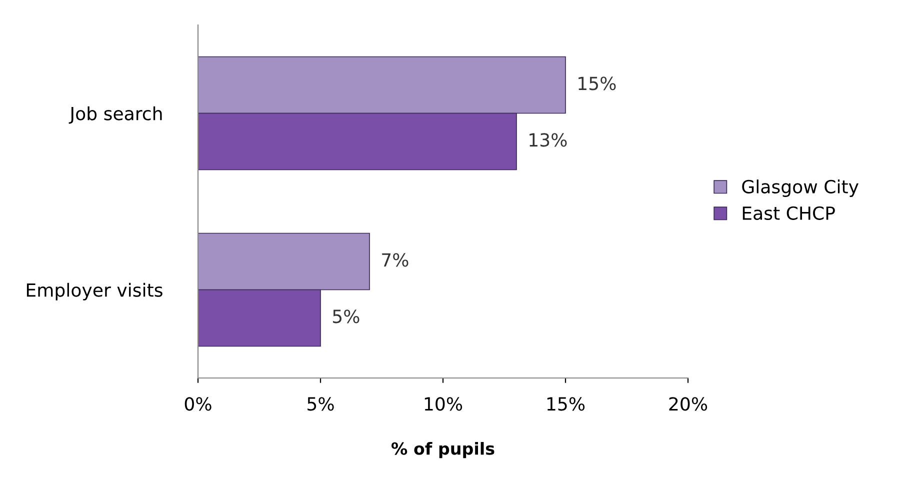 The width and height of the screenshot is (914, 485). What do you see at coordinates (443, 450) in the screenshot?
I see `x-axis-title: % of pupils` at bounding box center [443, 450].